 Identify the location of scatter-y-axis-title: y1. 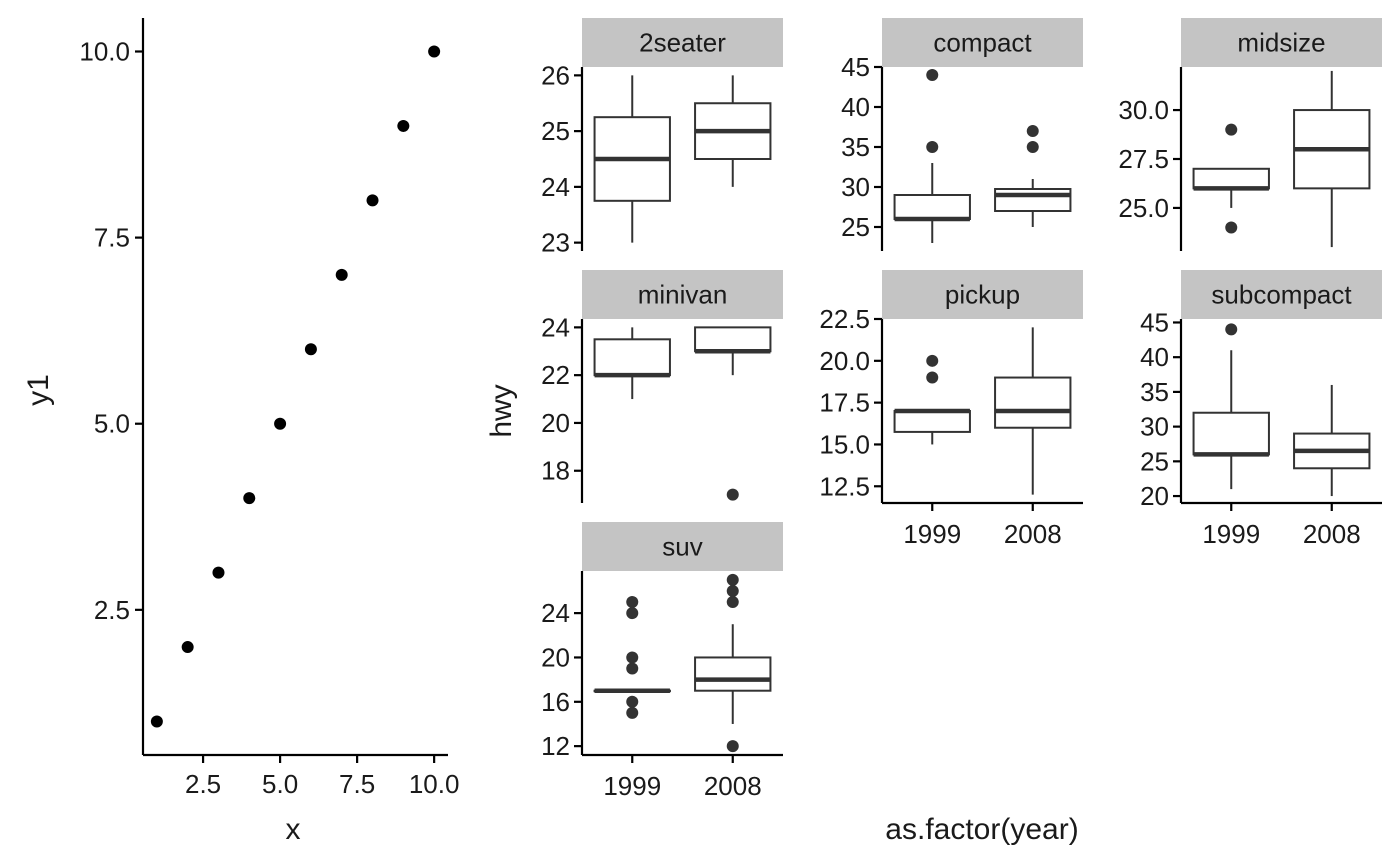
(38, 390).